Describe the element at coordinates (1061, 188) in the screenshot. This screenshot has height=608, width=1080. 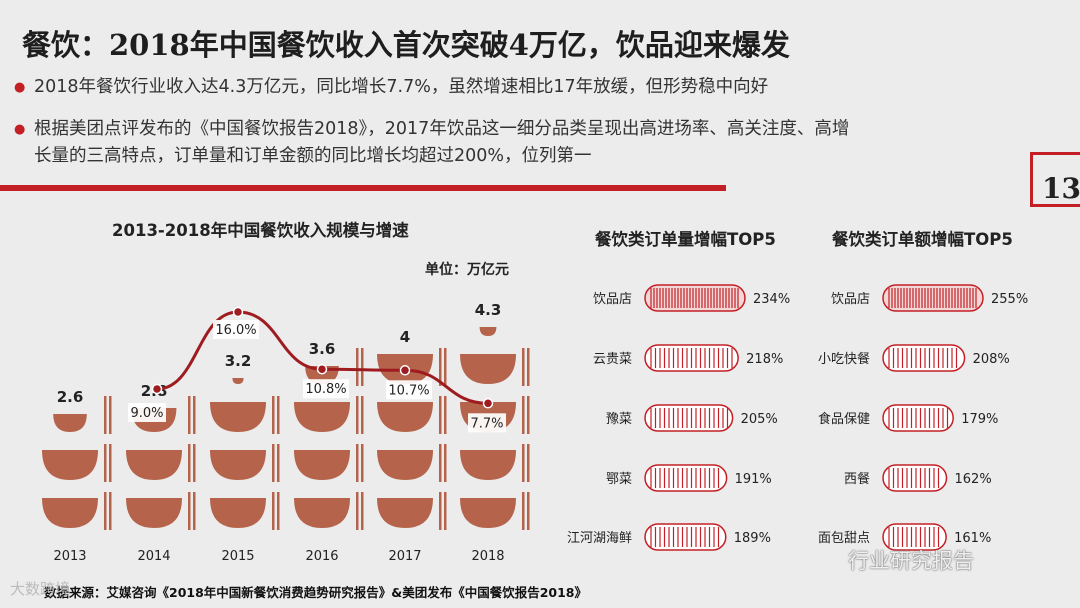
I see `page-number: 13` at that location.